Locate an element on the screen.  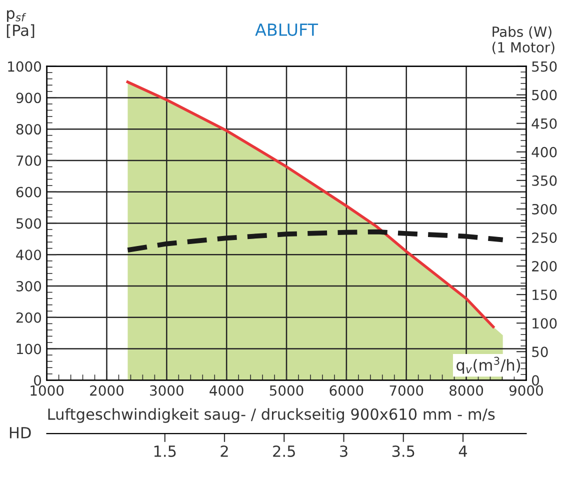
x-tick-label: 9000 is located at coordinates (526, 390).